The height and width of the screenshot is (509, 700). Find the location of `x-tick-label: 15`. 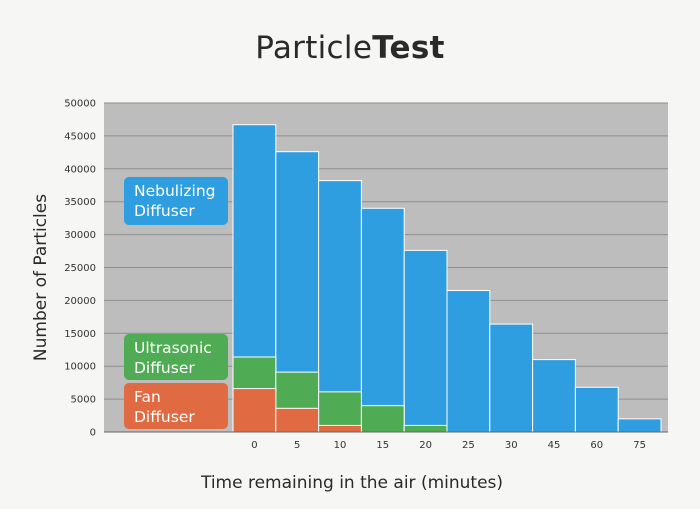

x-tick-label: 15 is located at coordinates (382, 445).